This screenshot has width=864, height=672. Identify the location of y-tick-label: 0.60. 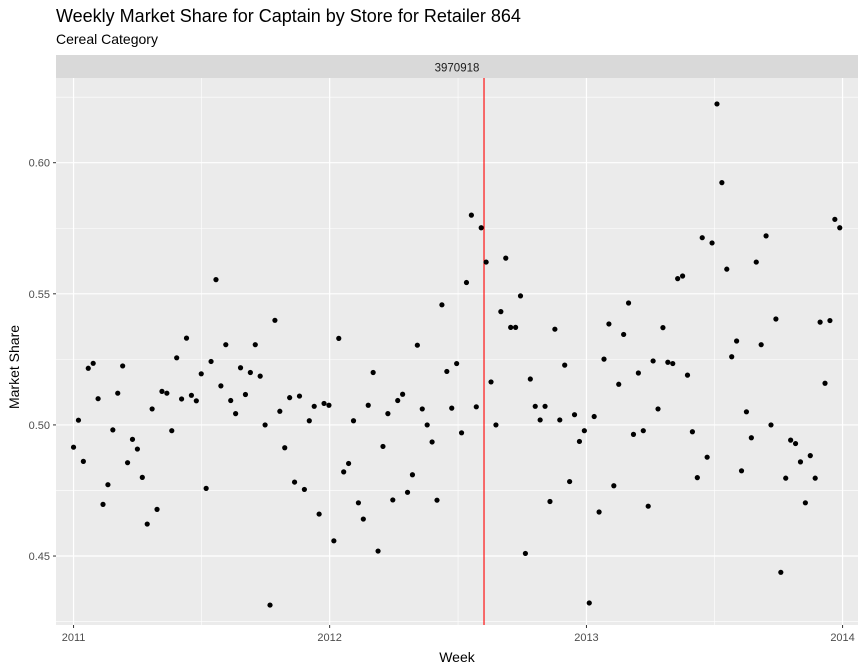
(39, 164).